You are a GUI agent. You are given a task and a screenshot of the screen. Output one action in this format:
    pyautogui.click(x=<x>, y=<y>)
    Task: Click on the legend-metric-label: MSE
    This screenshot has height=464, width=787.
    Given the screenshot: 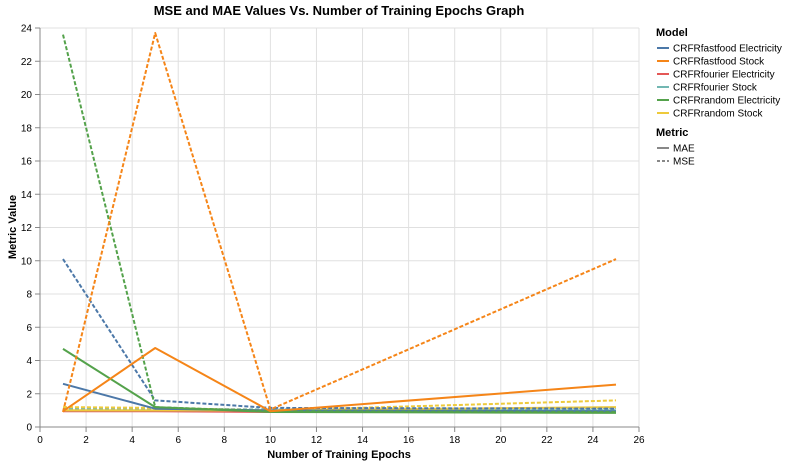 What is the action you would take?
    pyautogui.click(x=684, y=162)
    